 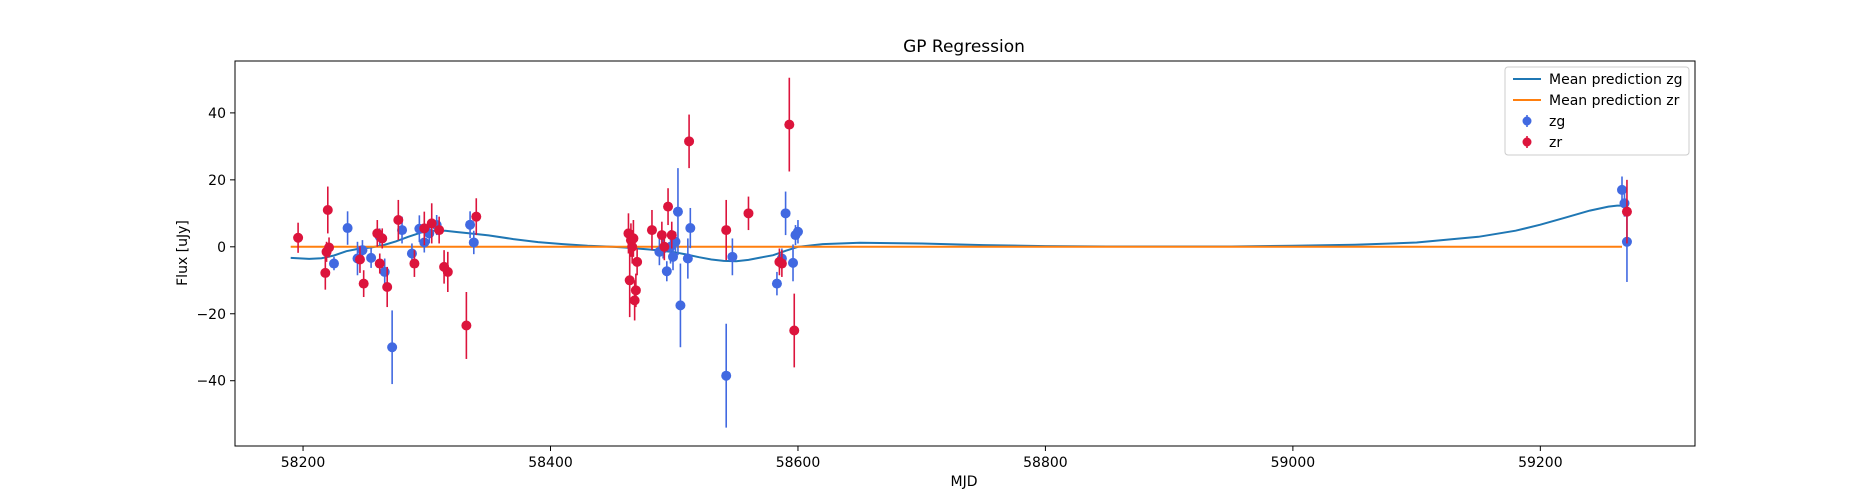 I want to click on y-tick-label: −20, so click(x=211, y=315).